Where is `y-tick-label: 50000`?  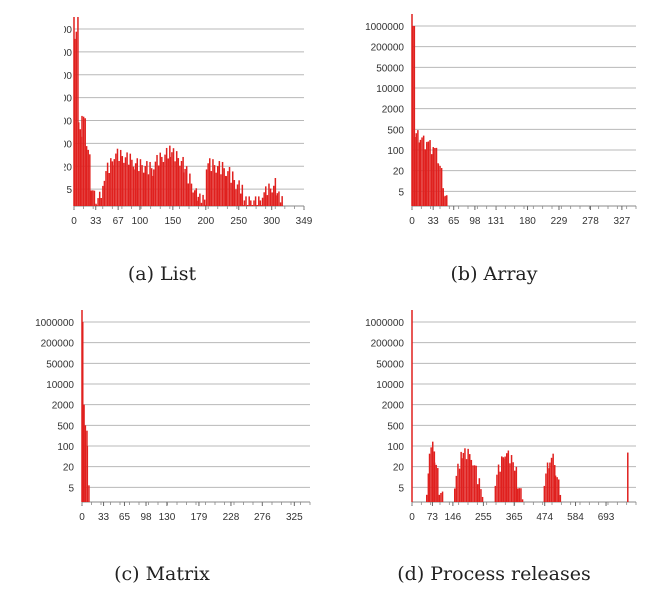
y-tick-label: 50000 is located at coordinates (68, 53).